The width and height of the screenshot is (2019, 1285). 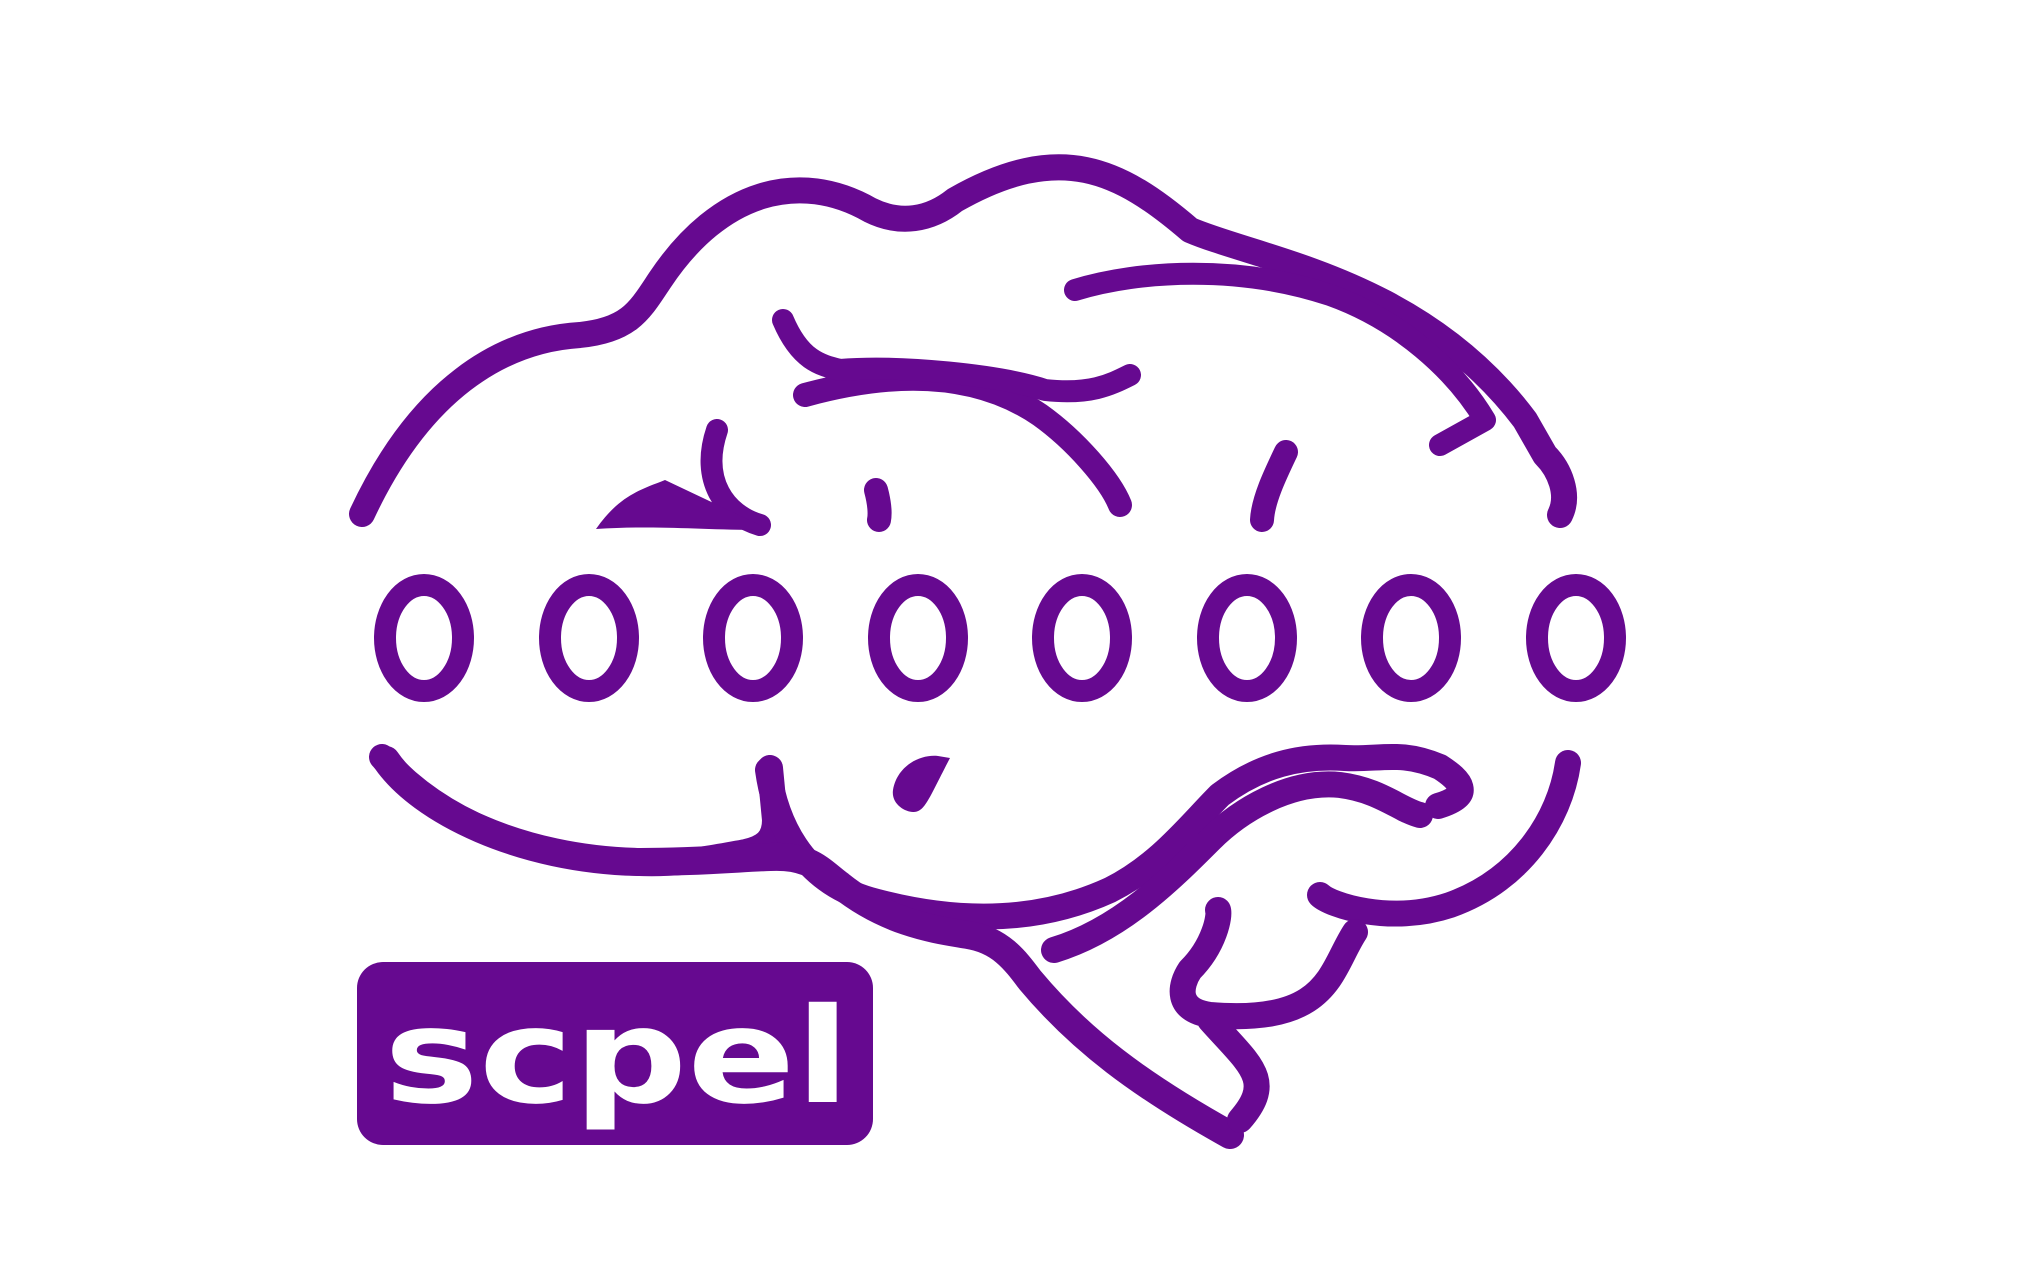 I want to click on badge-wordmark: scpel, so click(x=617, y=1057).